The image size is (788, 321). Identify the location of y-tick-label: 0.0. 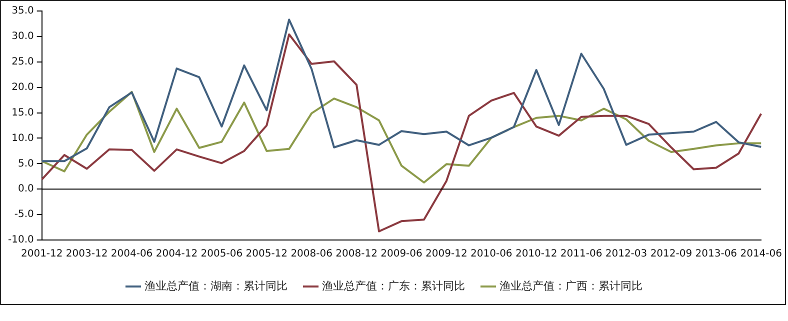
(26, 189).